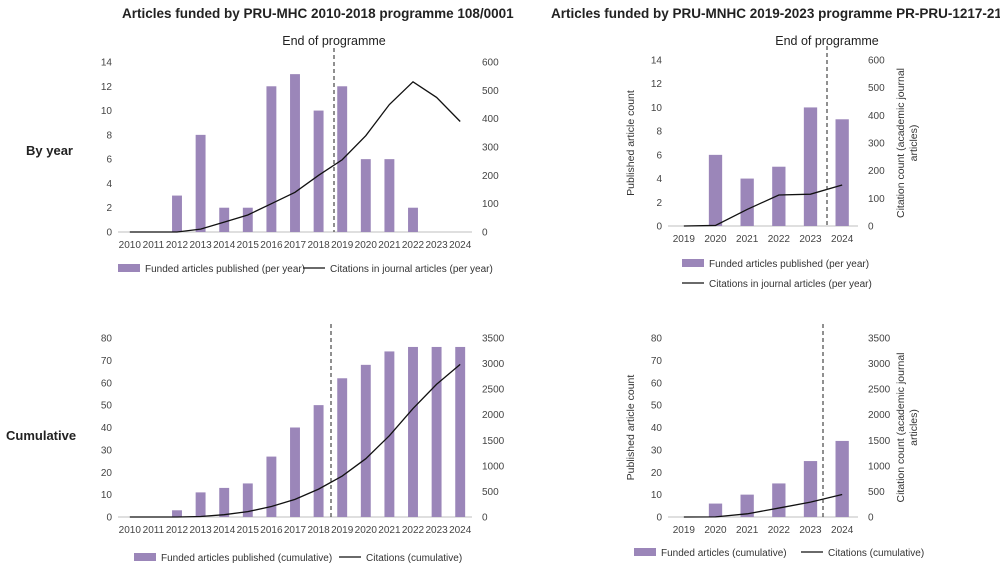  Describe the element at coordinates (659, 203) in the screenshot. I see `y-tick-label: 2` at that location.